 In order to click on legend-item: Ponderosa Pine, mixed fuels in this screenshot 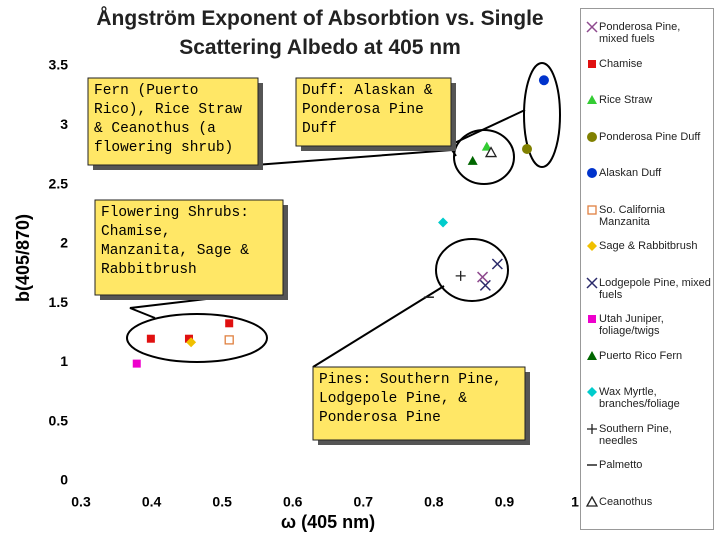, I will do `click(648, 33)`.